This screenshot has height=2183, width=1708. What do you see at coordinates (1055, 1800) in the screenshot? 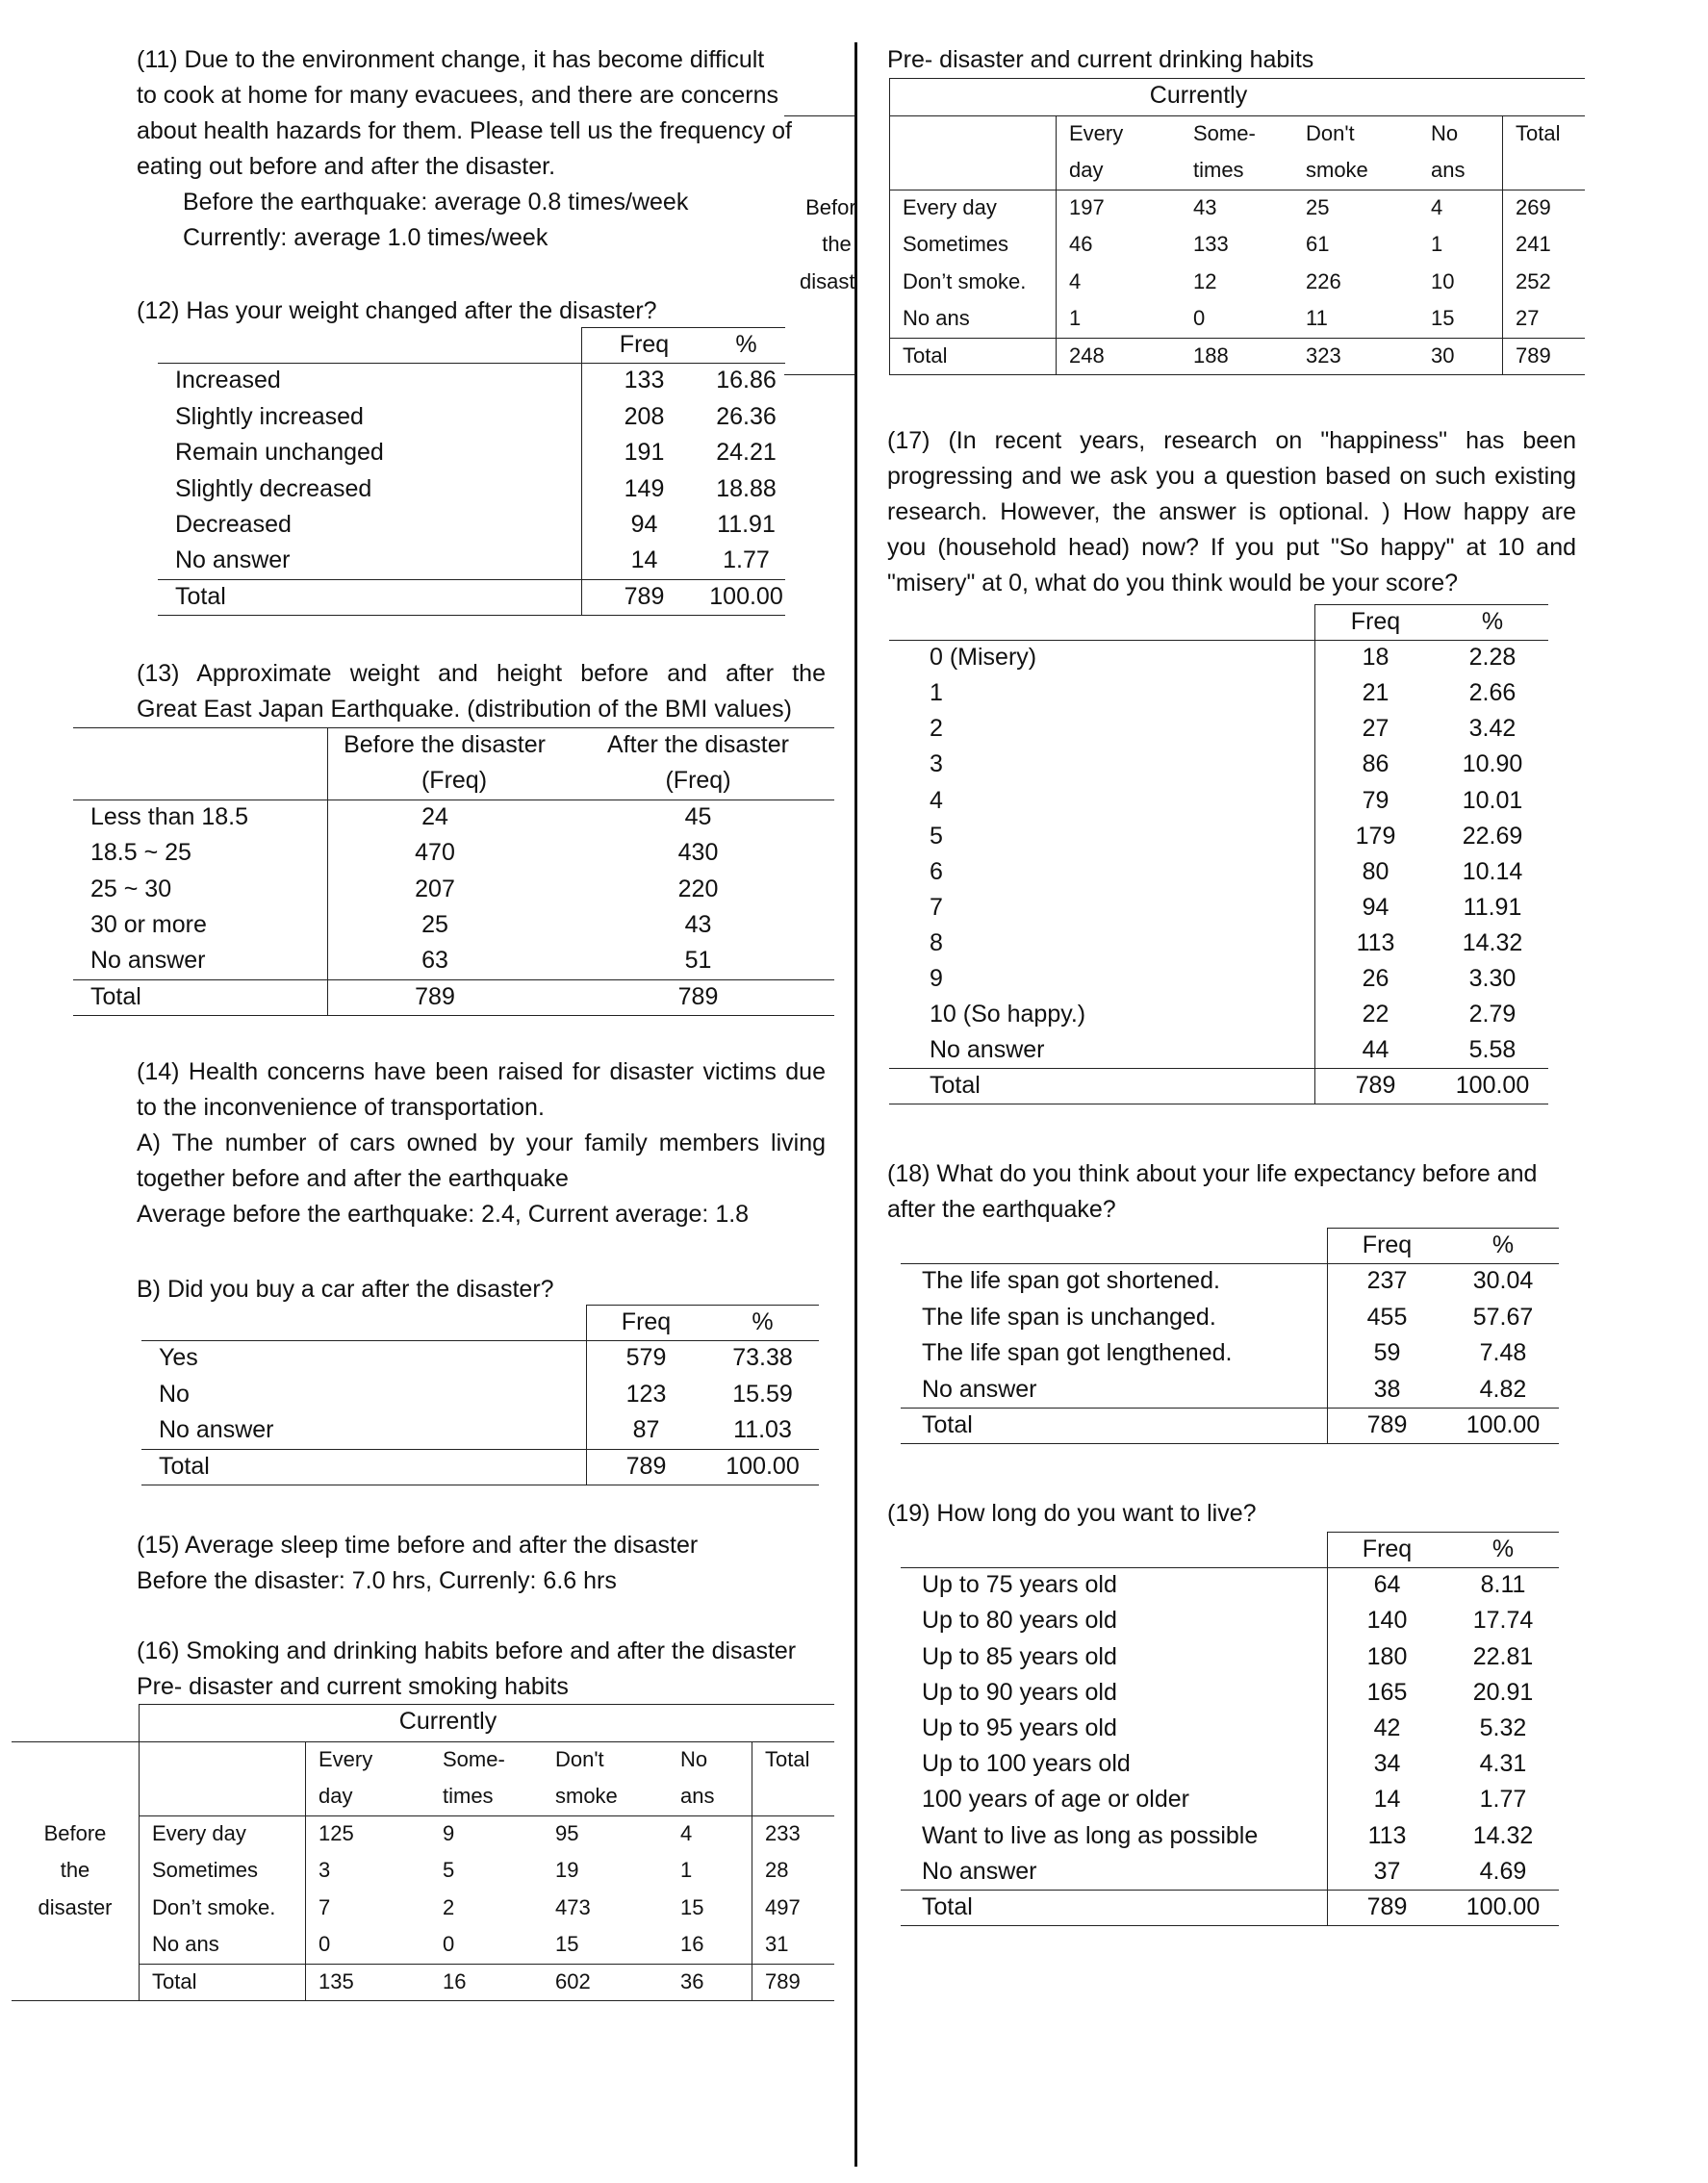
I see `row-label: 100 years of age or older` at bounding box center [1055, 1800].